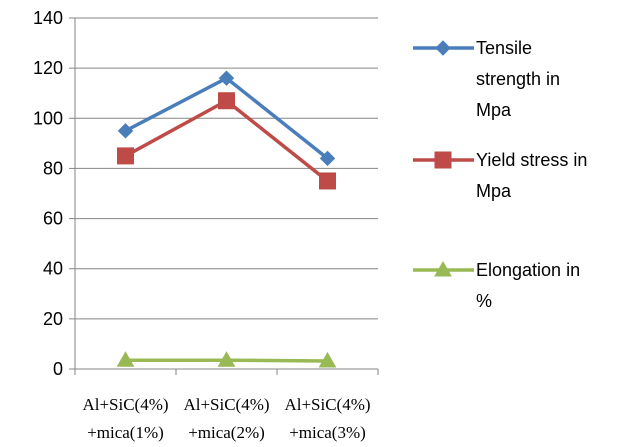 This screenshot has width=626, height=447. Describe the element at coordinates (531, 175) in the screenshot. I see `legend-label: Yield stress in Mpa` at that location.